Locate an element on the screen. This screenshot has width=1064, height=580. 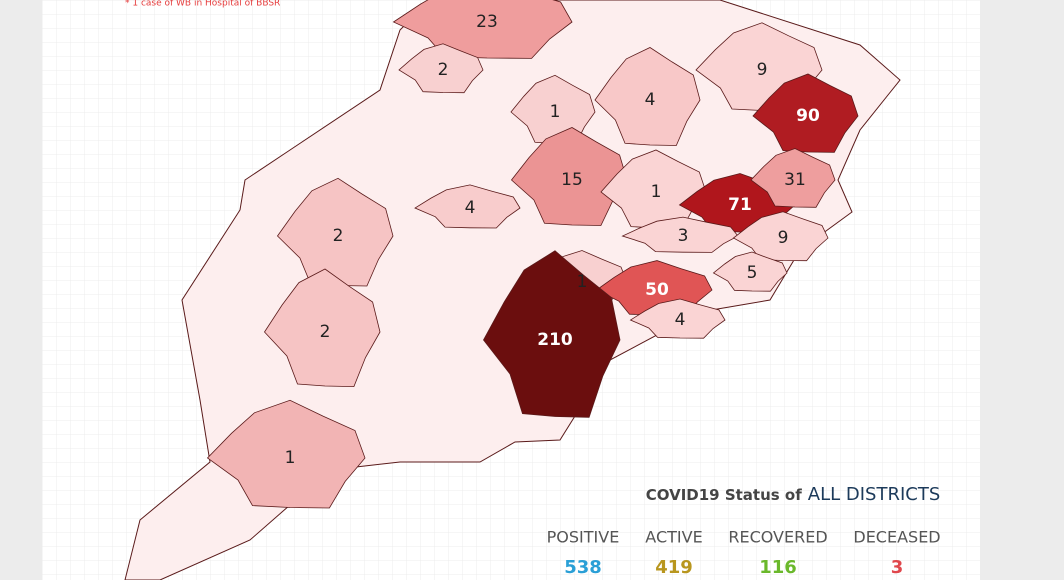
district-label: 90 is located at coordinates (808, 116).